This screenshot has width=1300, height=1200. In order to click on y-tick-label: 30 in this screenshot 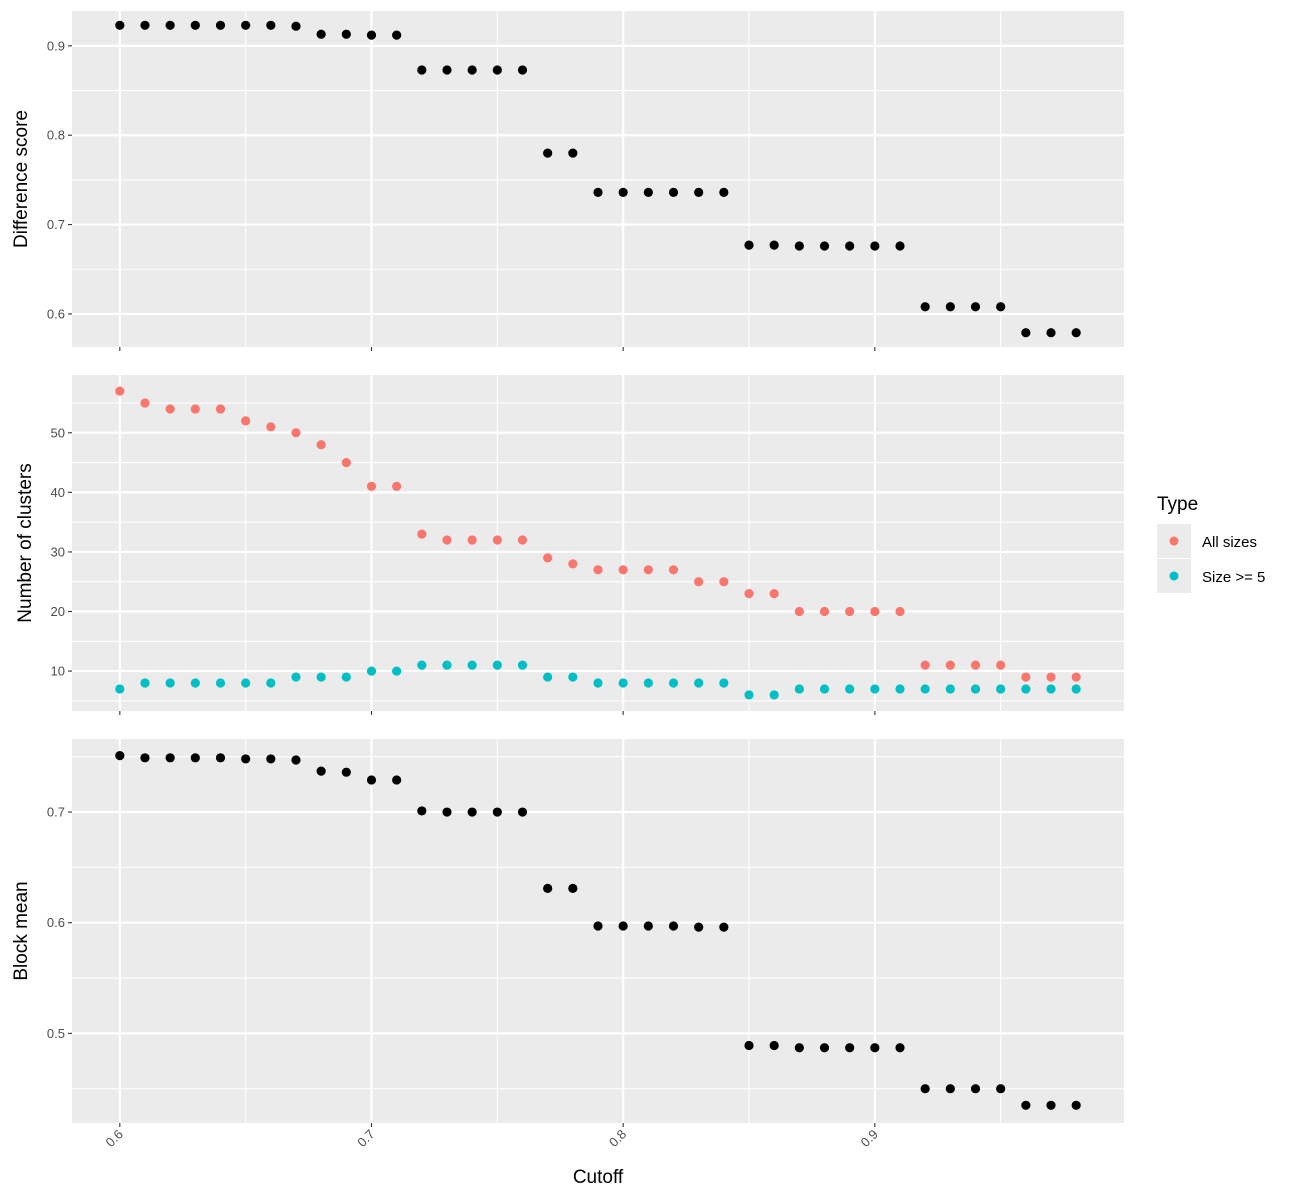, I will do `click(58, 551)`.